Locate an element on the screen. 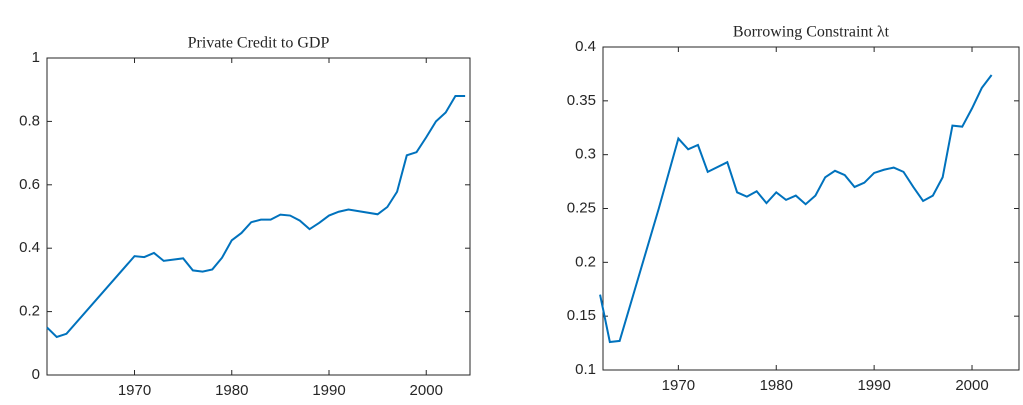 This screenshot has width=1023, height=405. y-tick-label: 0.25 is located at coordinates (581, 207).